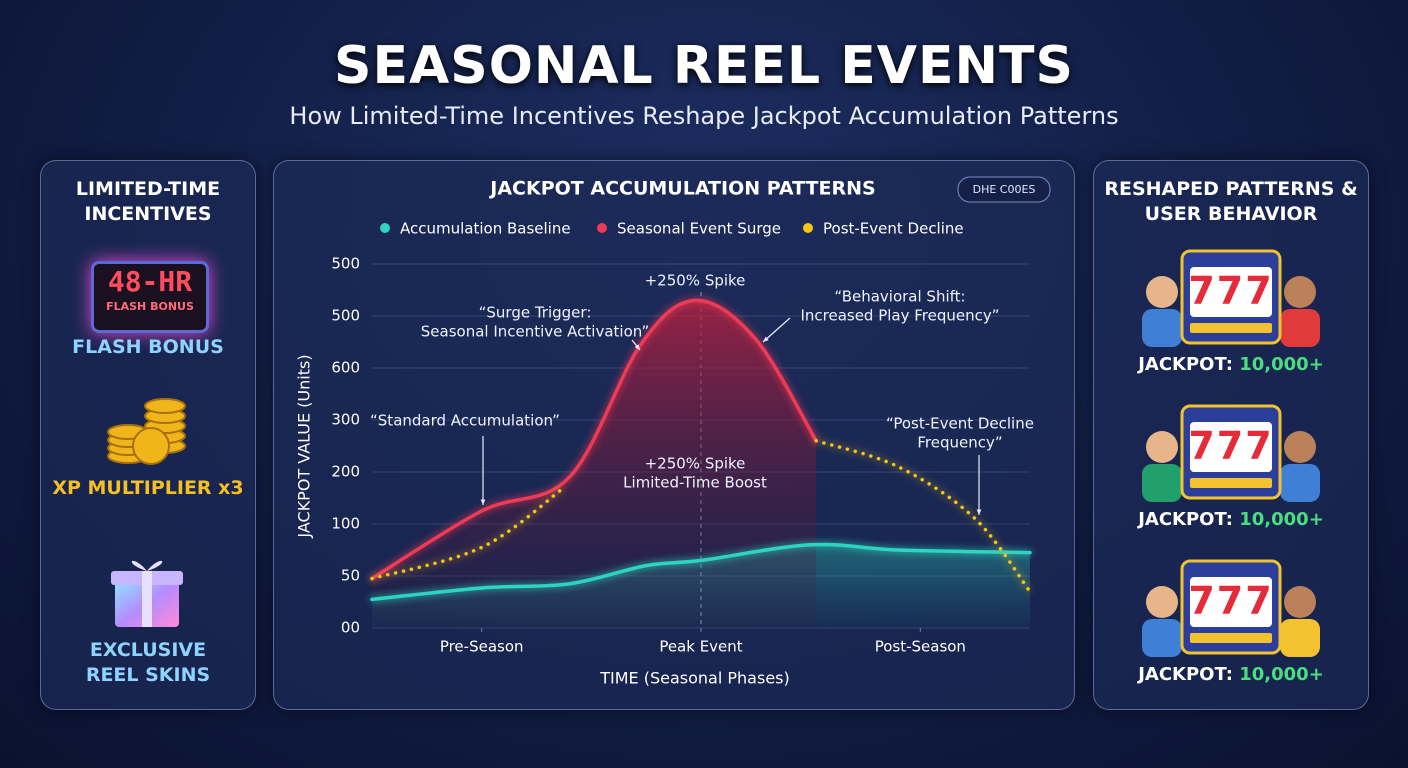  What do you see at coordinates (699, 229) in the screenshot?
I see `legend-label: Seasonal Event Surge` at bounding box center [699, 229].